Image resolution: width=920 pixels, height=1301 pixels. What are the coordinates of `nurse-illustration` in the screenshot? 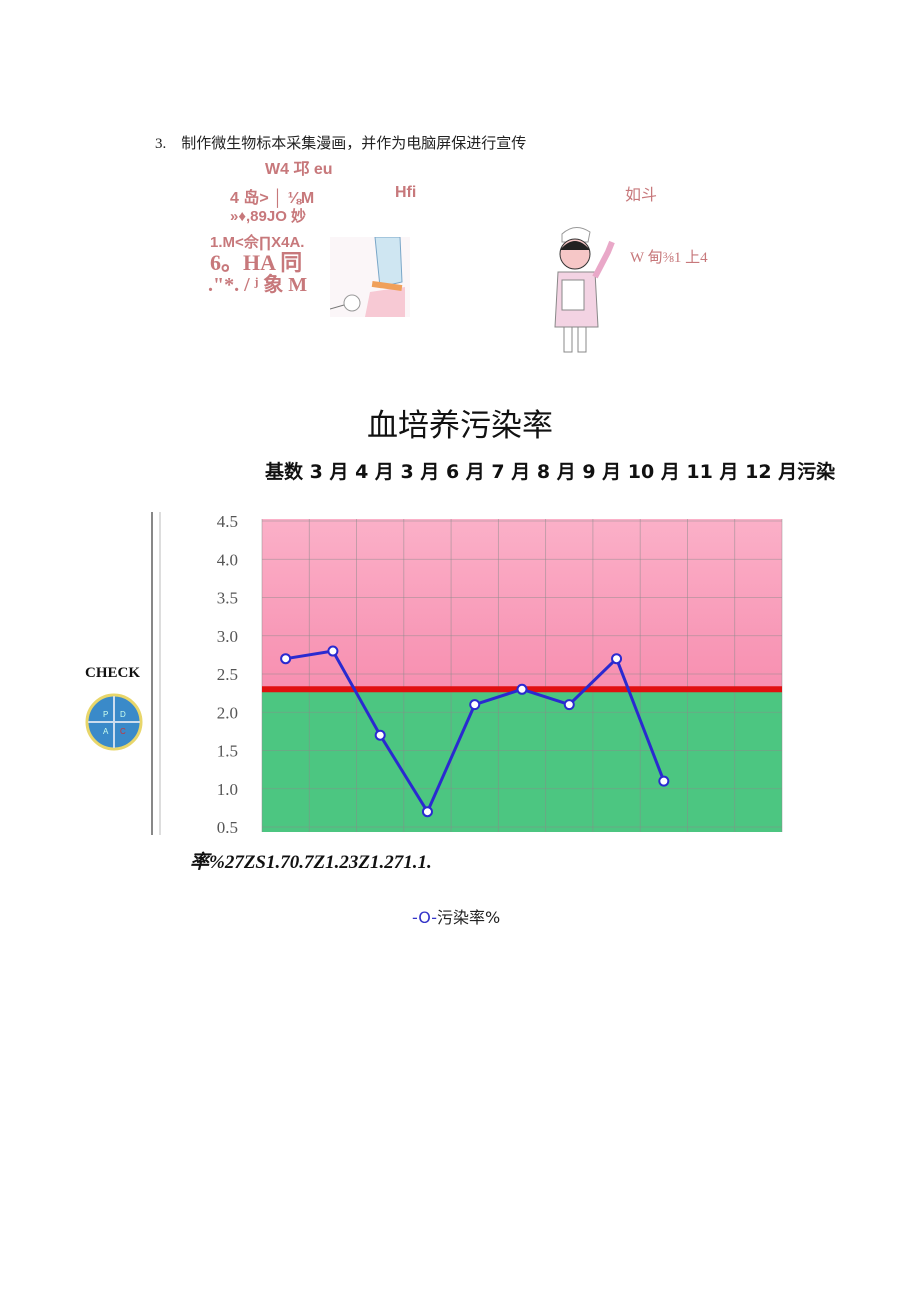 It's located at (584, 290).